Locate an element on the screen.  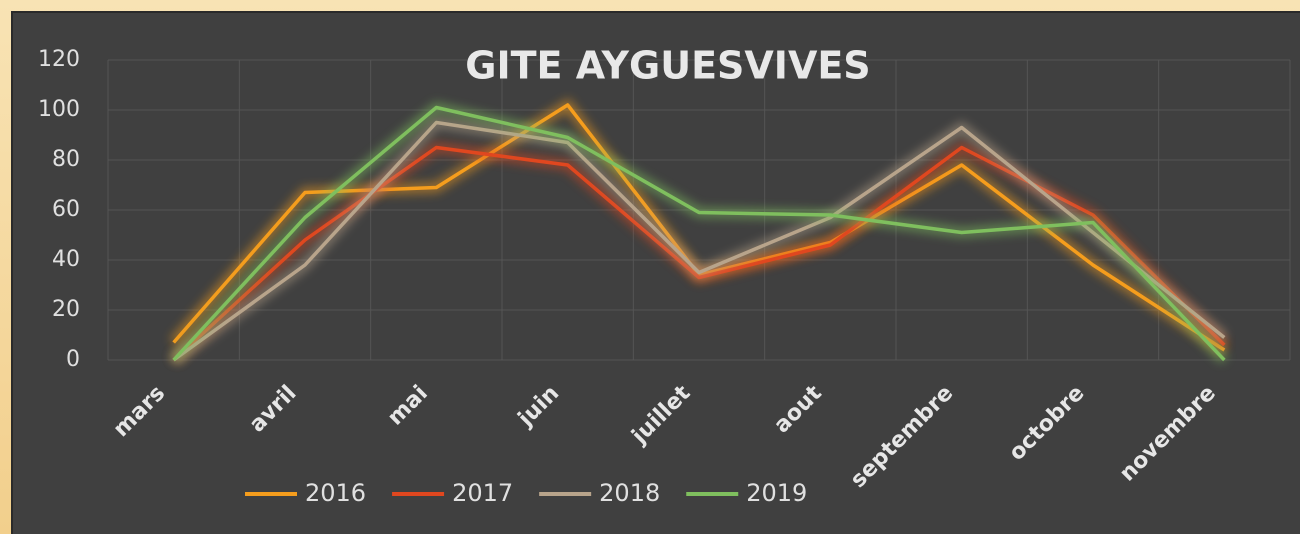
y-tick-label: 40 is located at coordinates (66, 259).